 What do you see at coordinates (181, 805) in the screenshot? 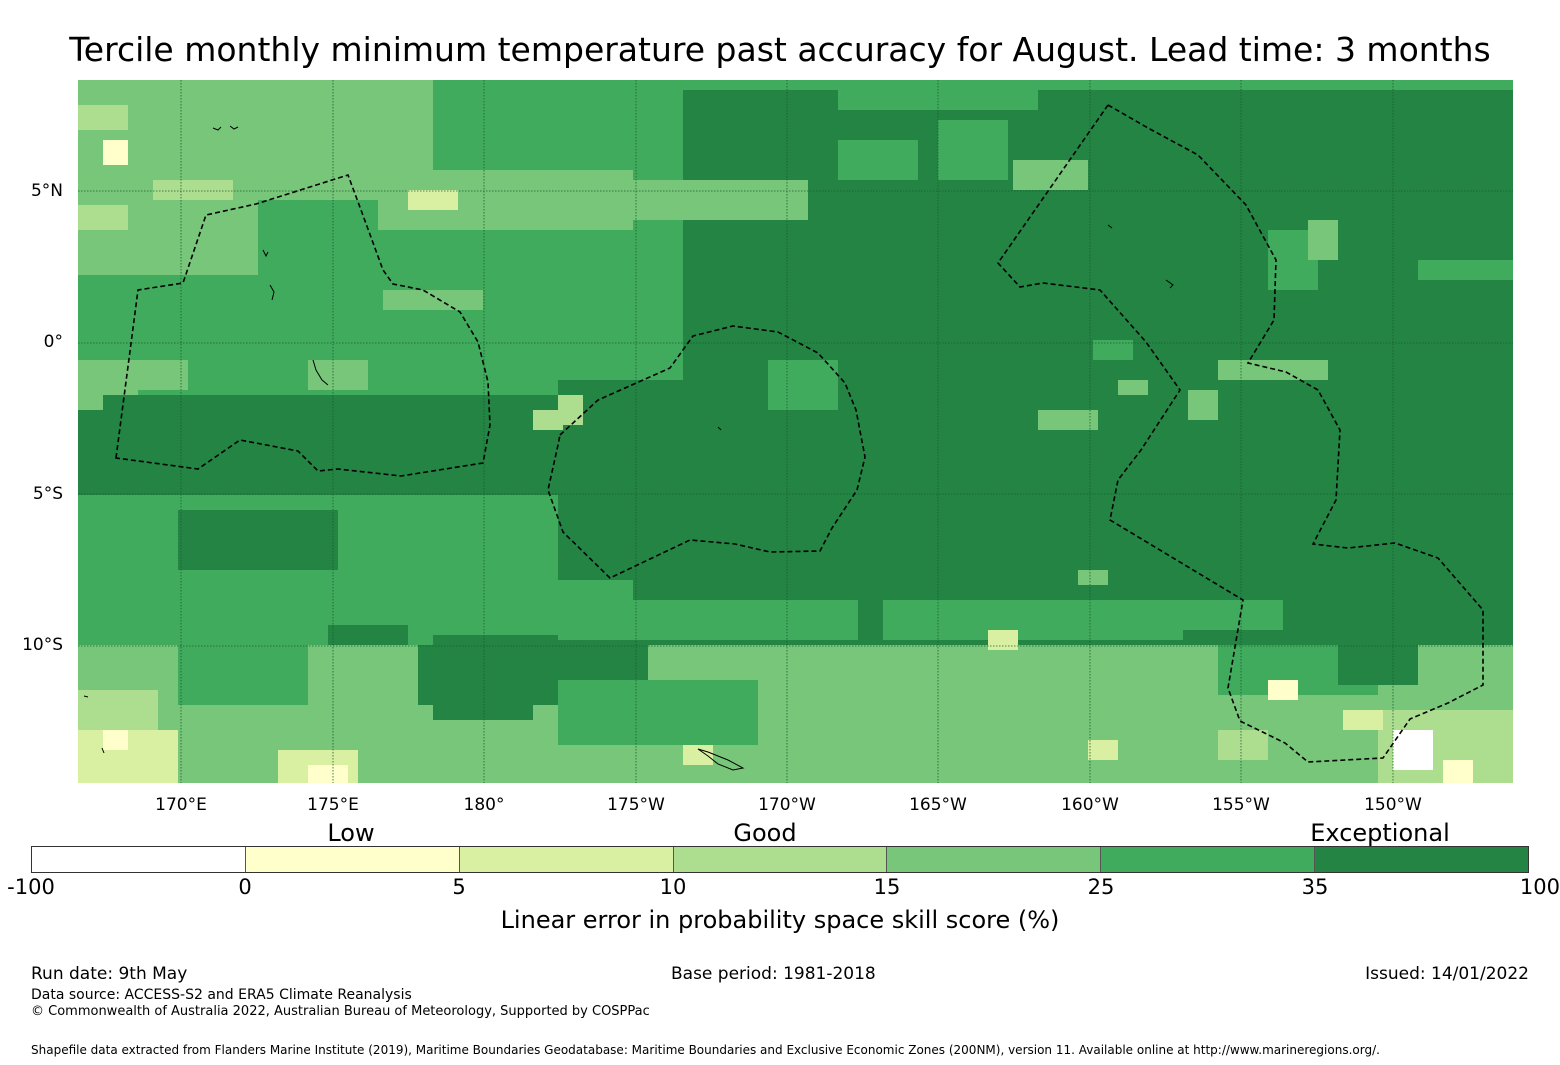
I see `lon-label-170e: 170°E` at bounding box center [181, 805].